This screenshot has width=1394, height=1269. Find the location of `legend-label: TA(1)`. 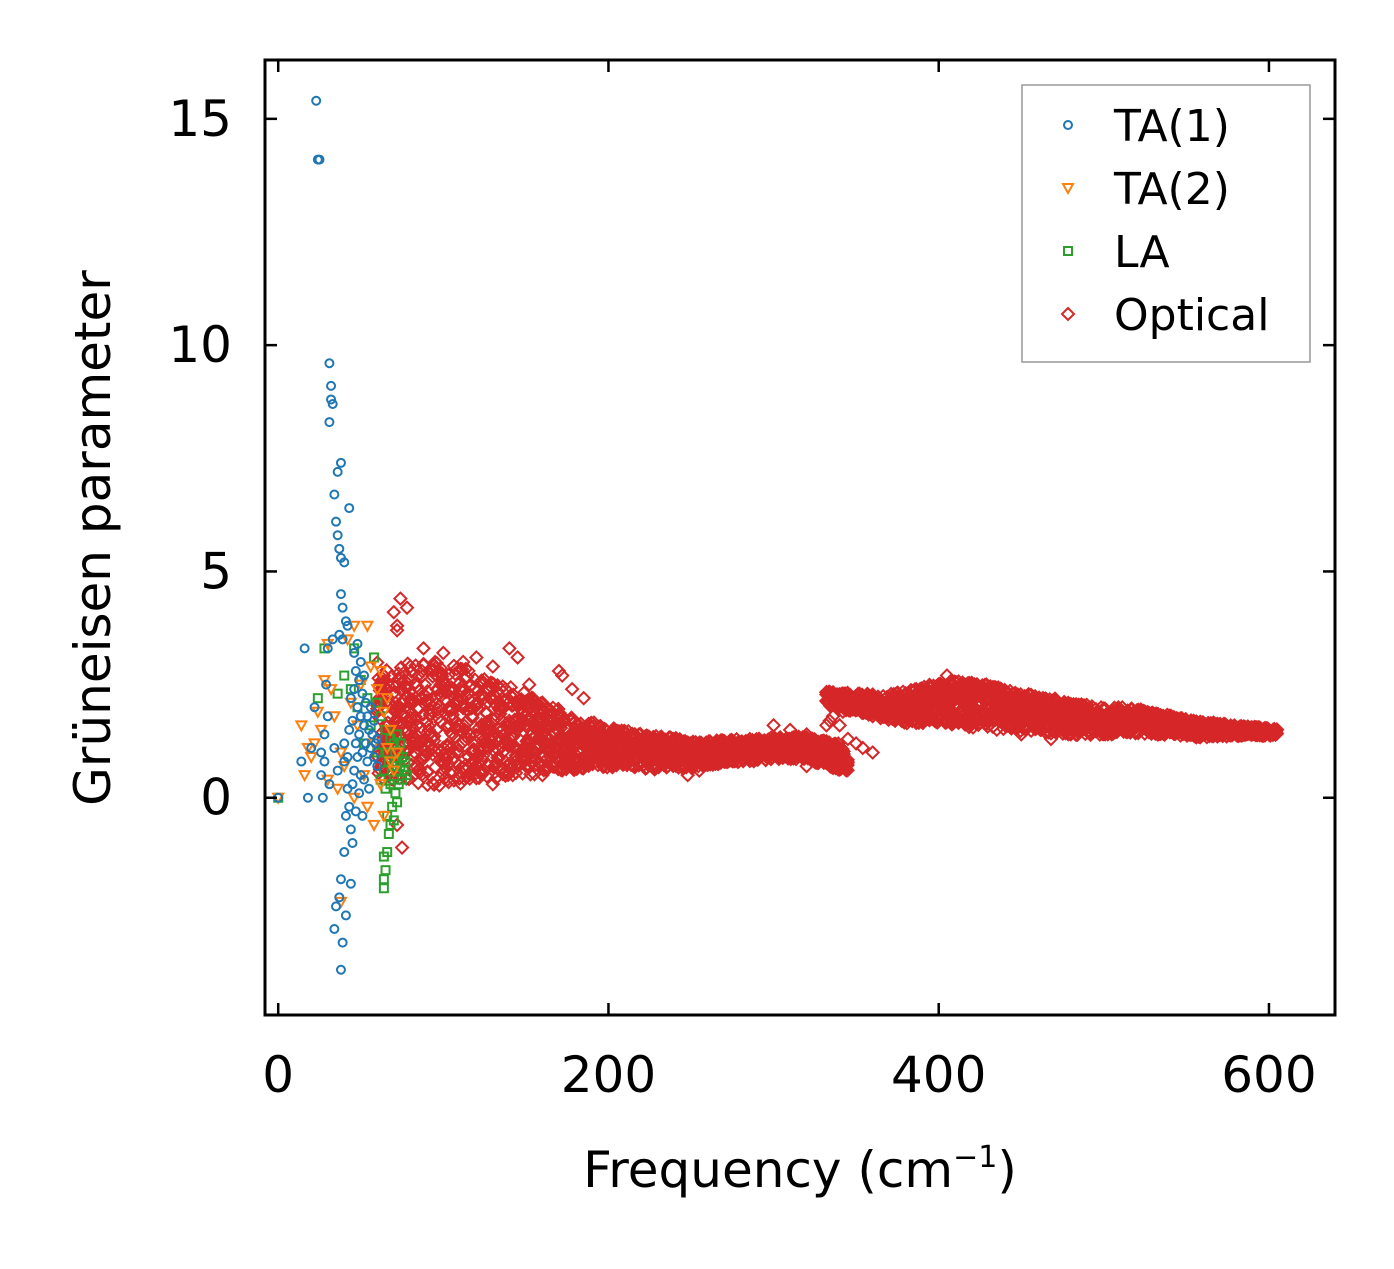

legend-label: TA(1) is located at coordinates (1171, 126).